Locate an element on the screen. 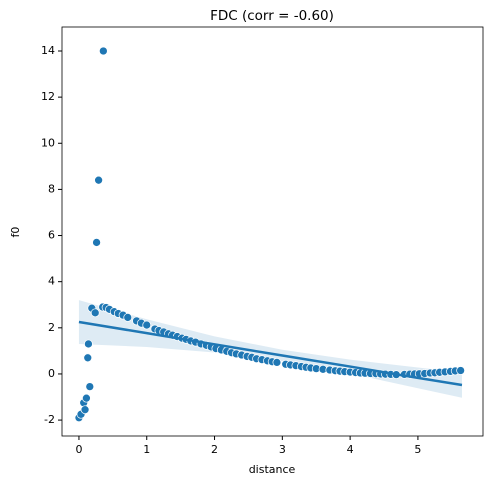  x-tick-label: 4 is located at coordinates (350, 449).